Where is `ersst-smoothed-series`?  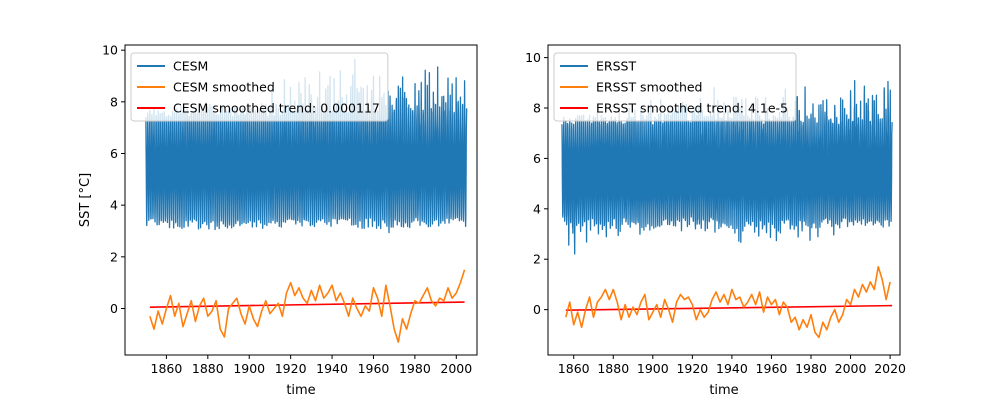
ersst-smoothed-series is located at coordinates (728, 302).